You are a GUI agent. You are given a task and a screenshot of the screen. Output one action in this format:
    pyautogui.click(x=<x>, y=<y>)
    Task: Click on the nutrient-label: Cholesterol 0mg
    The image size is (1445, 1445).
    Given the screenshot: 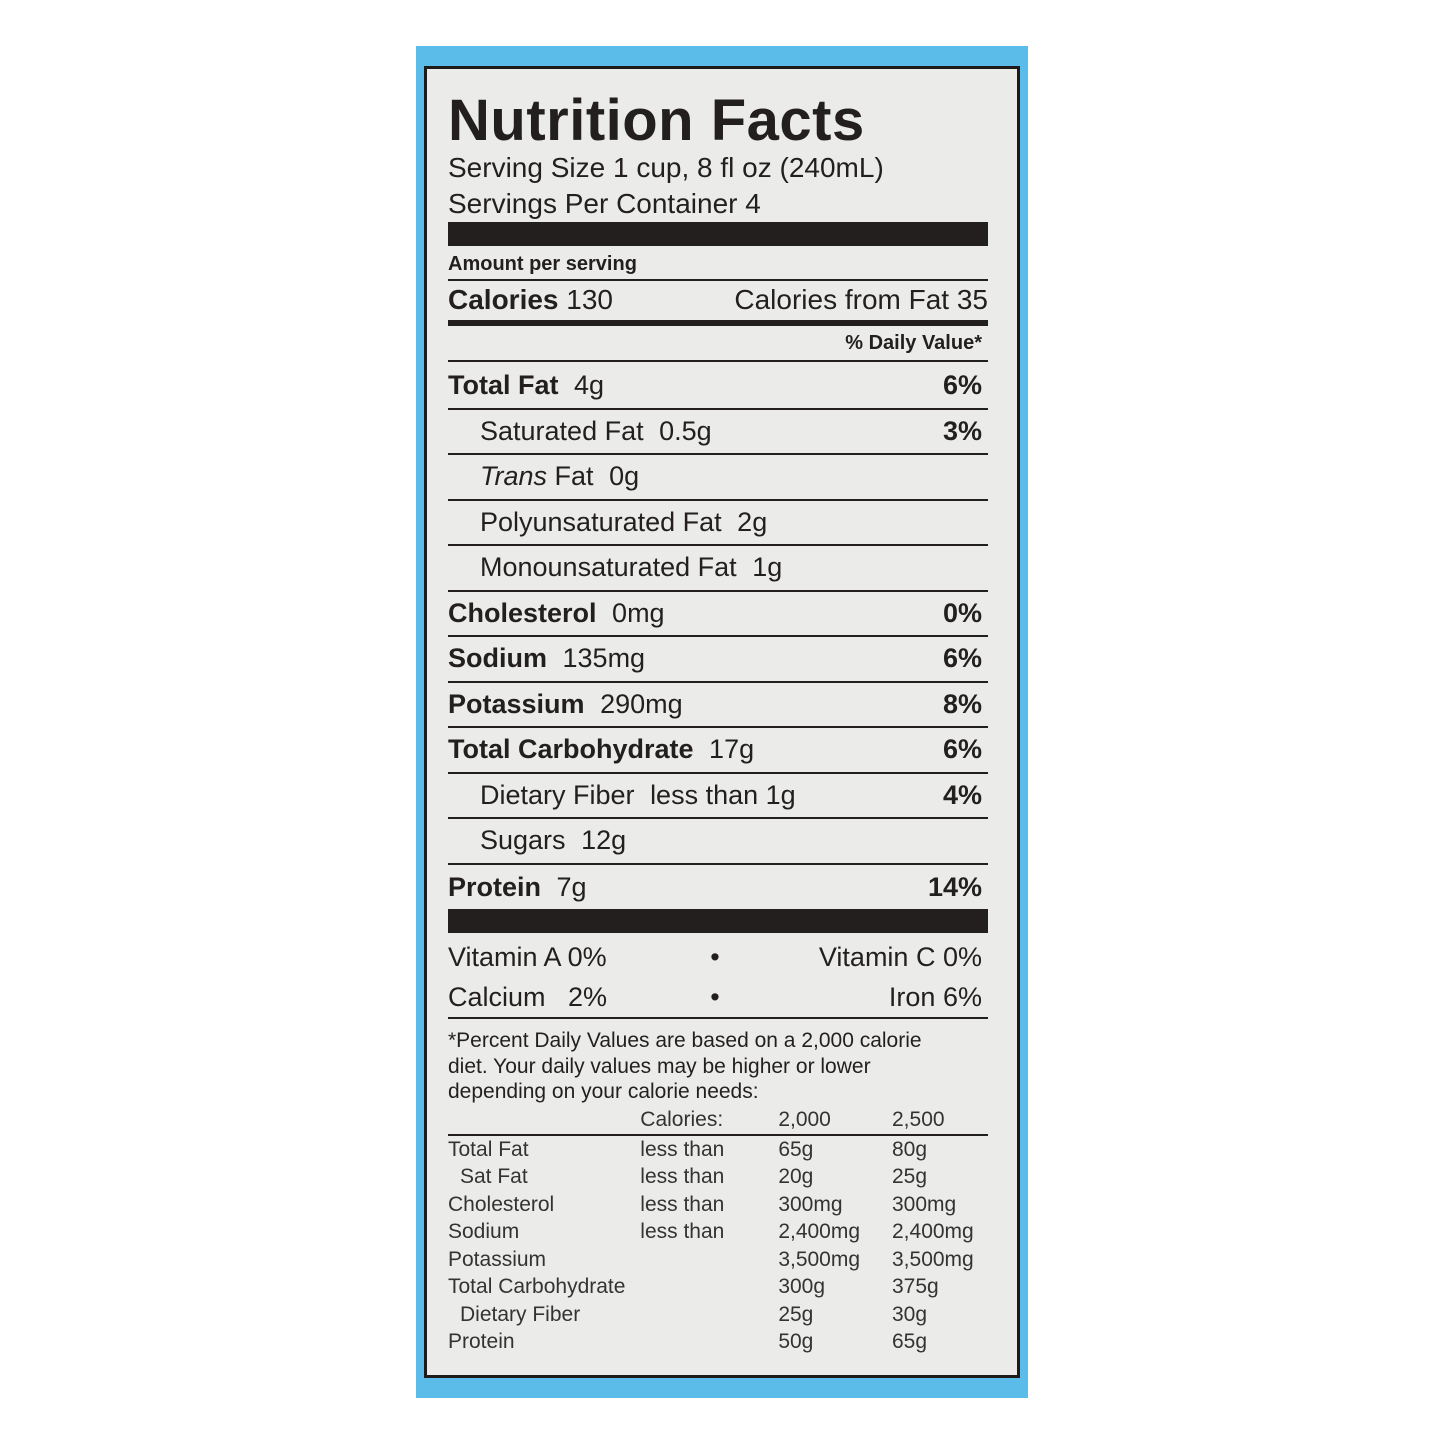 What is the action you would take?
    pyautogui.click(x=556, y=613)
    